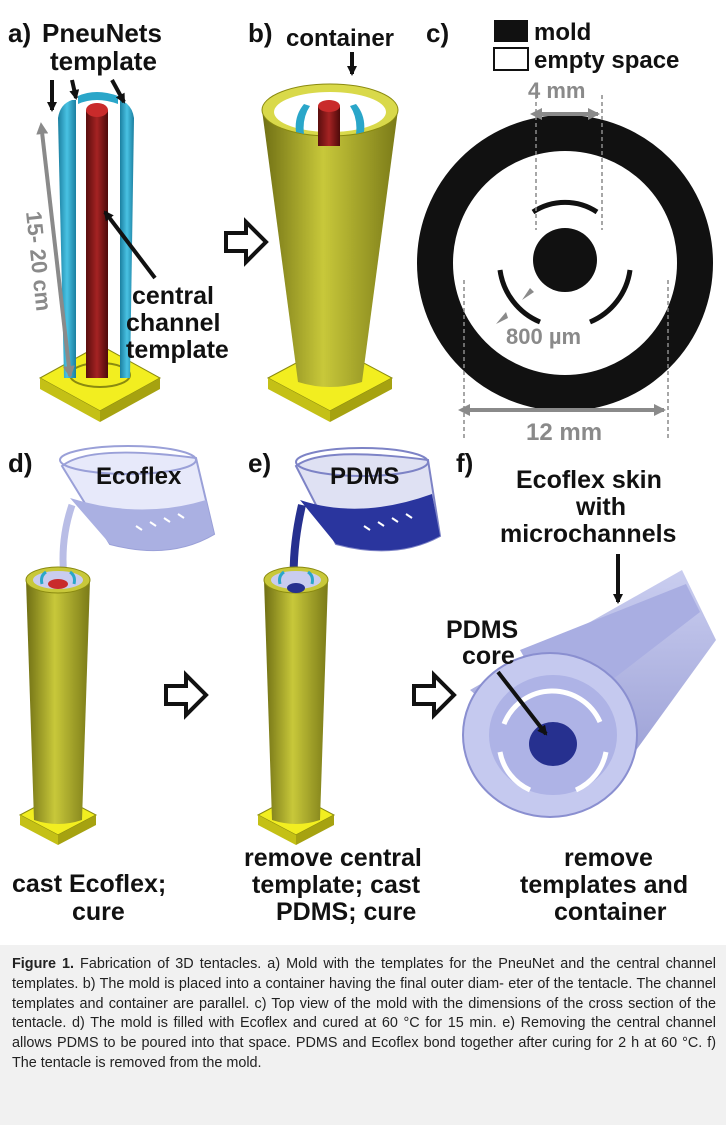  I want to click on panel-b: b) container, so click(311, 220).